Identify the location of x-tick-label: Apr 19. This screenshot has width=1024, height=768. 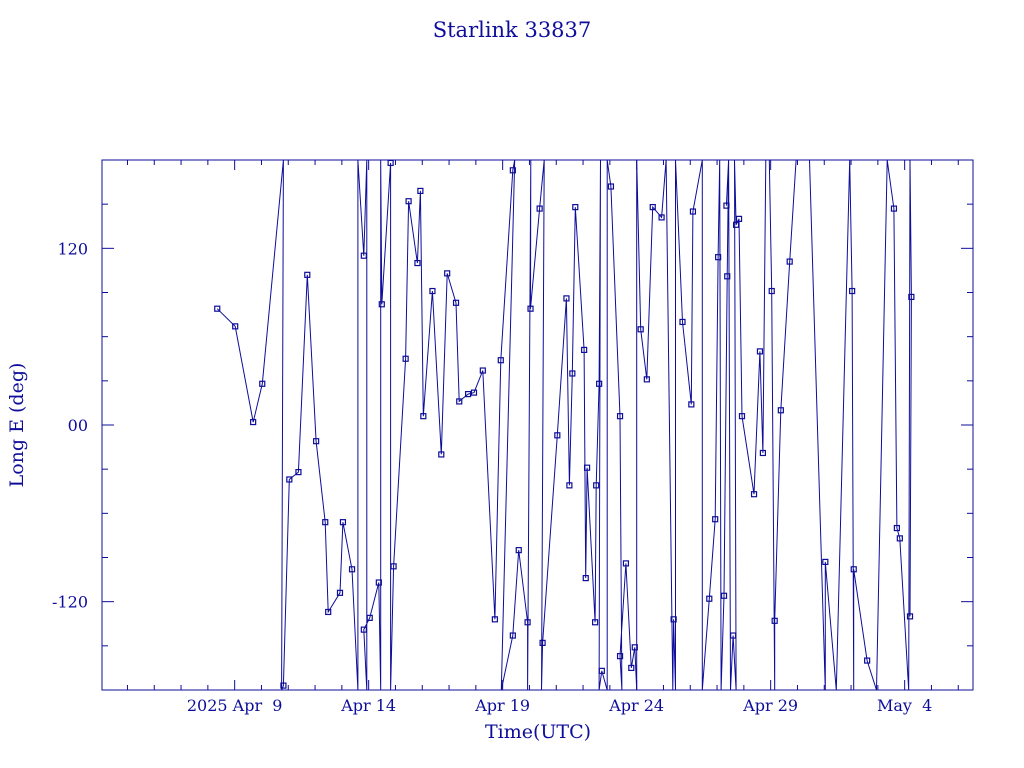
(502, 705).